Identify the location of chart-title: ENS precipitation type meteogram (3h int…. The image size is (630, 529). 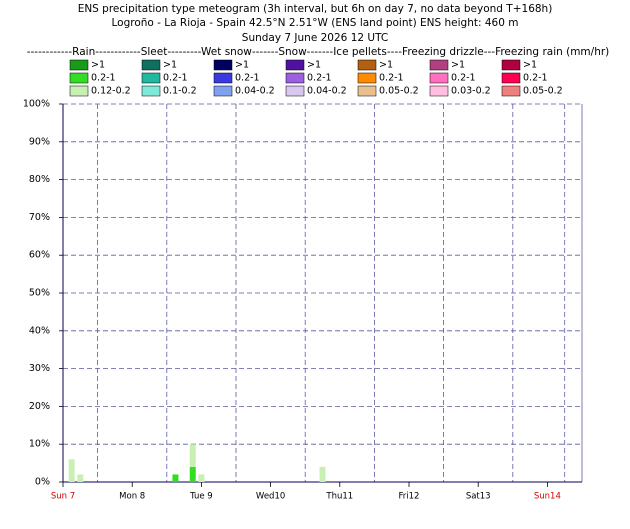
(315, 9).